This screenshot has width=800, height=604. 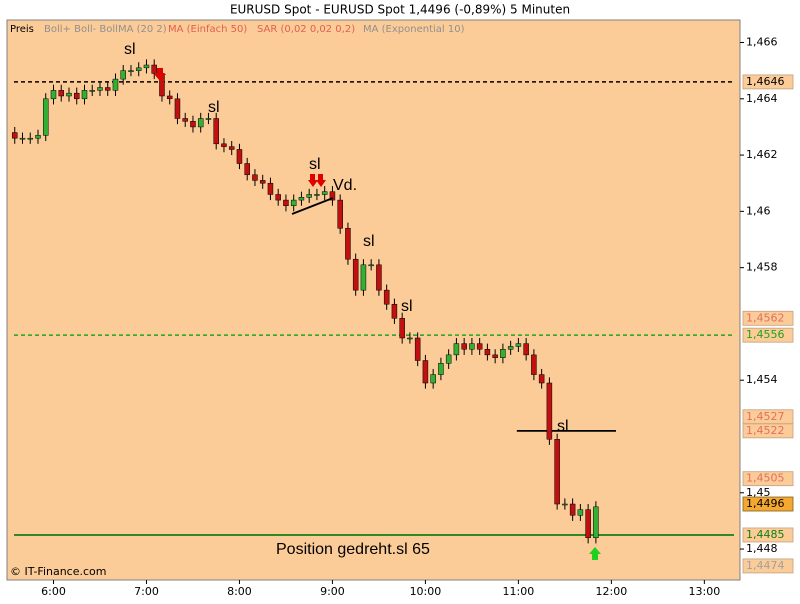 I want to click on y-tick-label: 1,448, so click(x=762, y=548).